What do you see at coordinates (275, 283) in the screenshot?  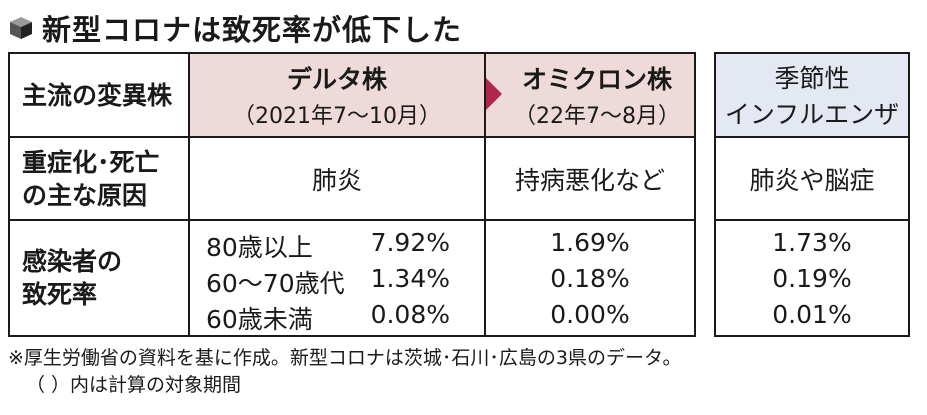 I see `age-label: 60〜70歳代` at bounding box center [275, 283].